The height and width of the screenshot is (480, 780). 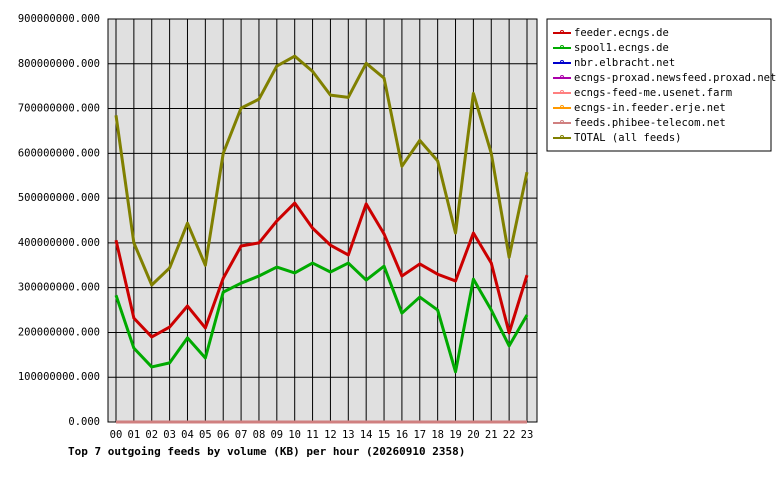 I want to click on x-tick-label: 15, so click(x=384, y=435).